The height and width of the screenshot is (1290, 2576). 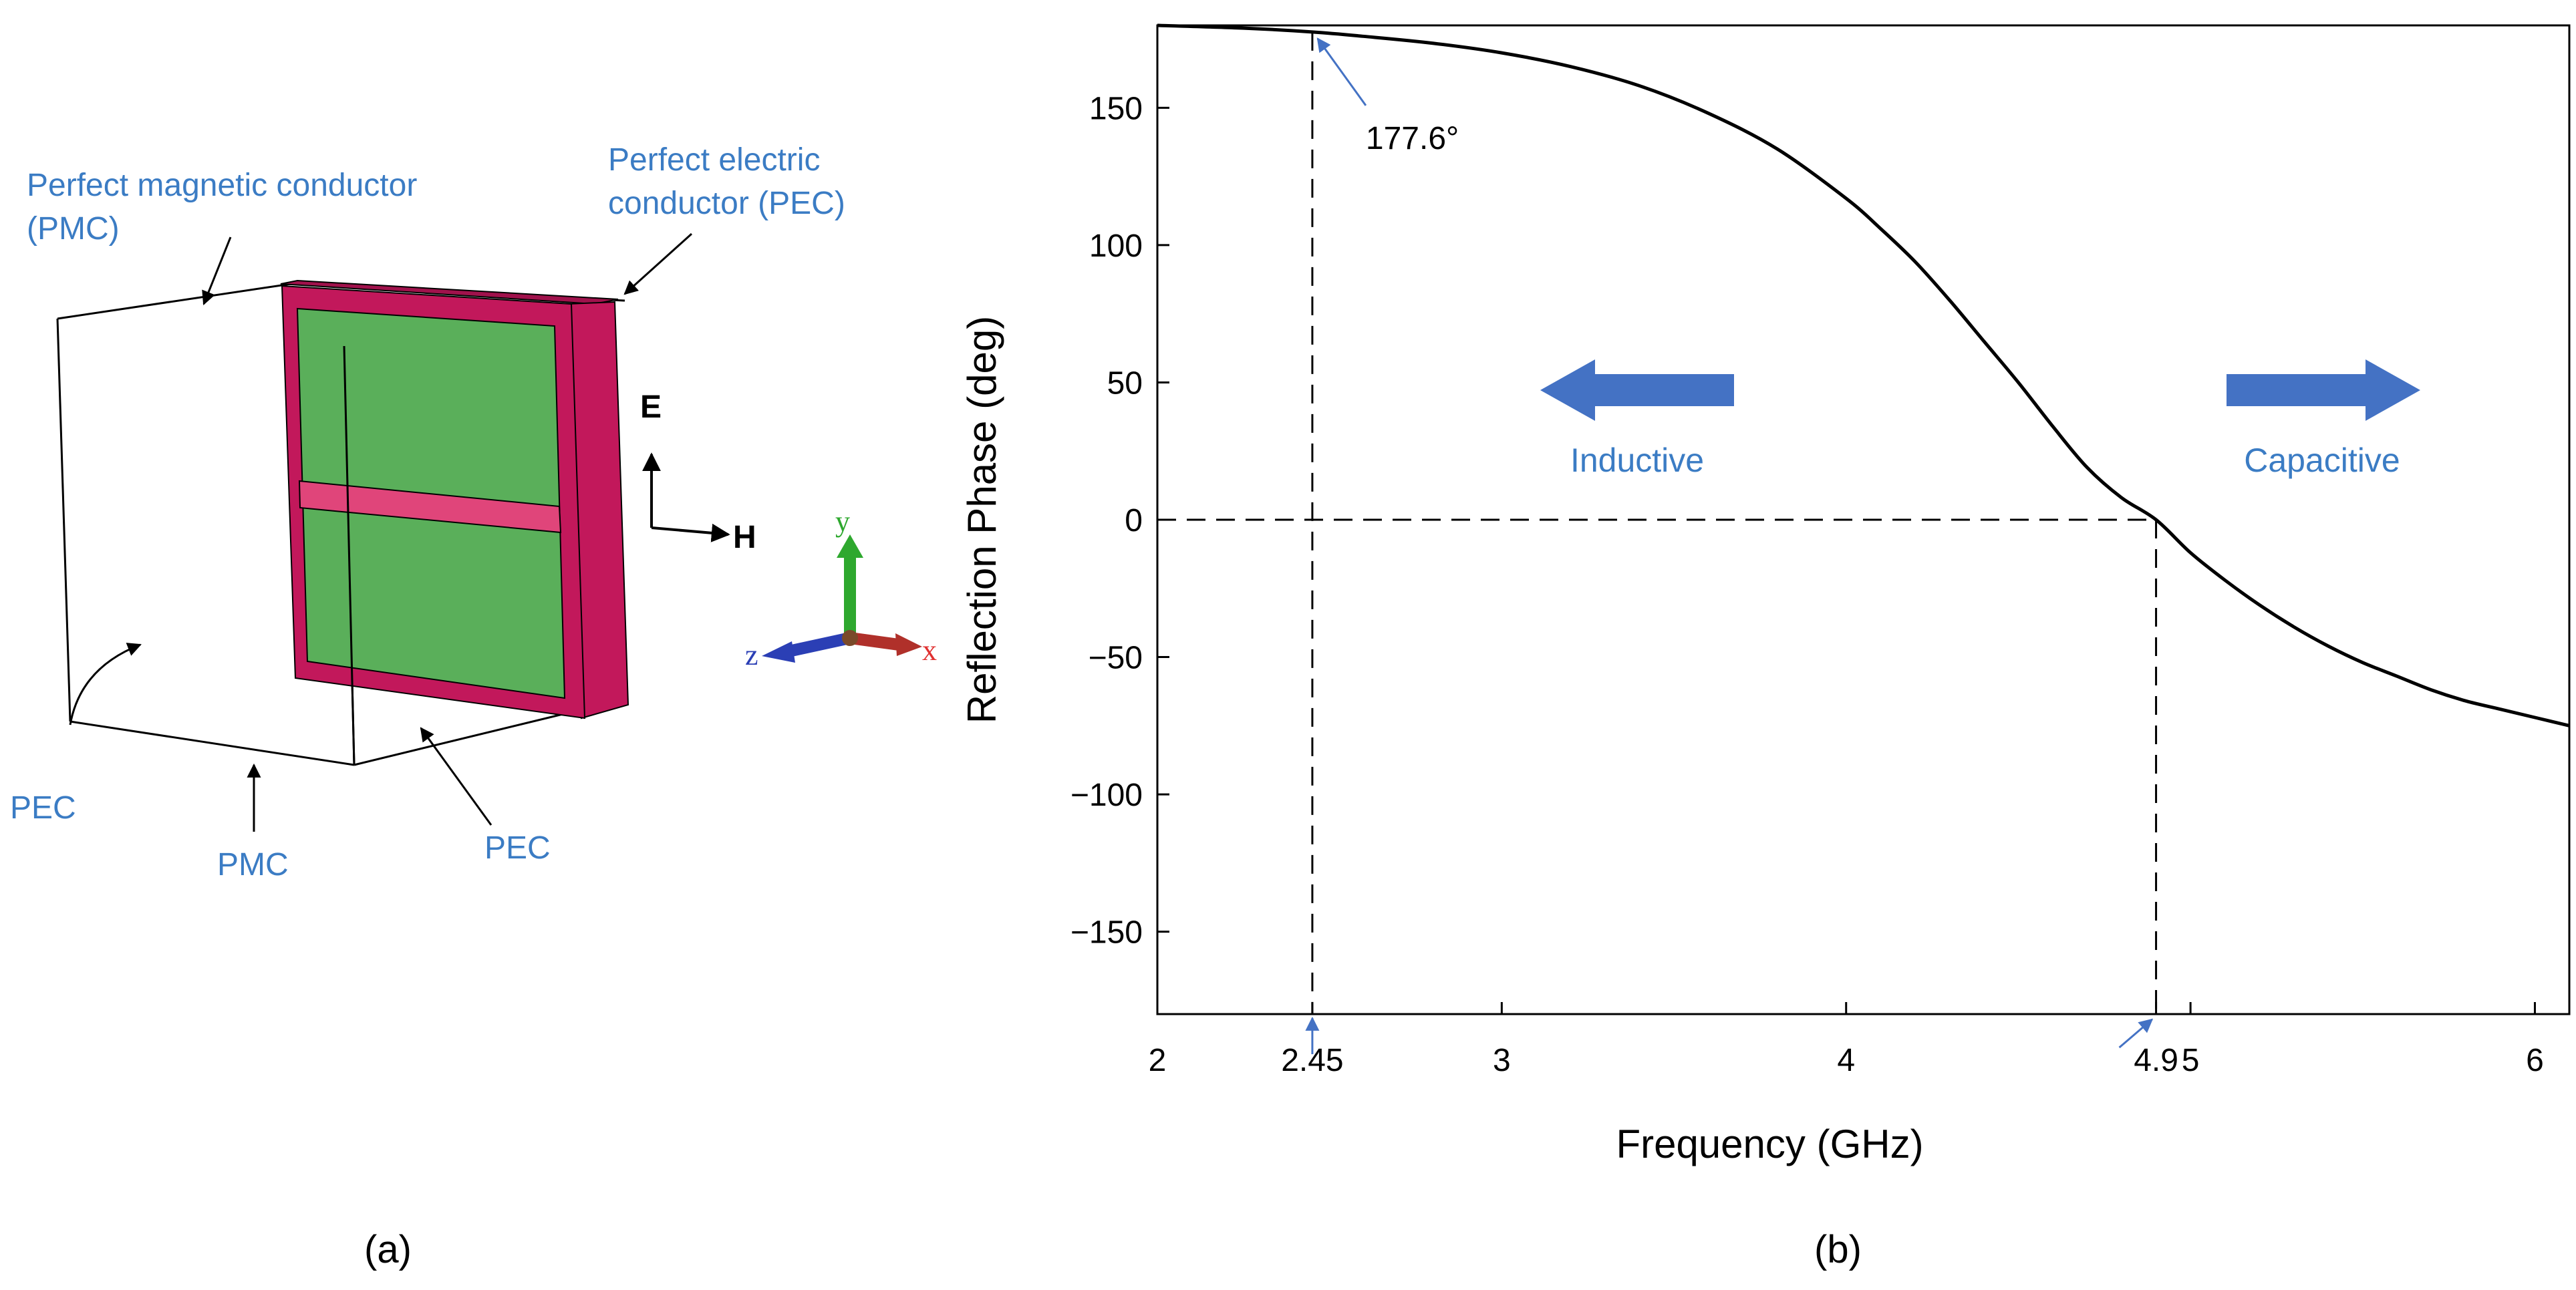 I want to click on label-pmc-top: Perfect magnetic conductor, so click(x=222, y=185).